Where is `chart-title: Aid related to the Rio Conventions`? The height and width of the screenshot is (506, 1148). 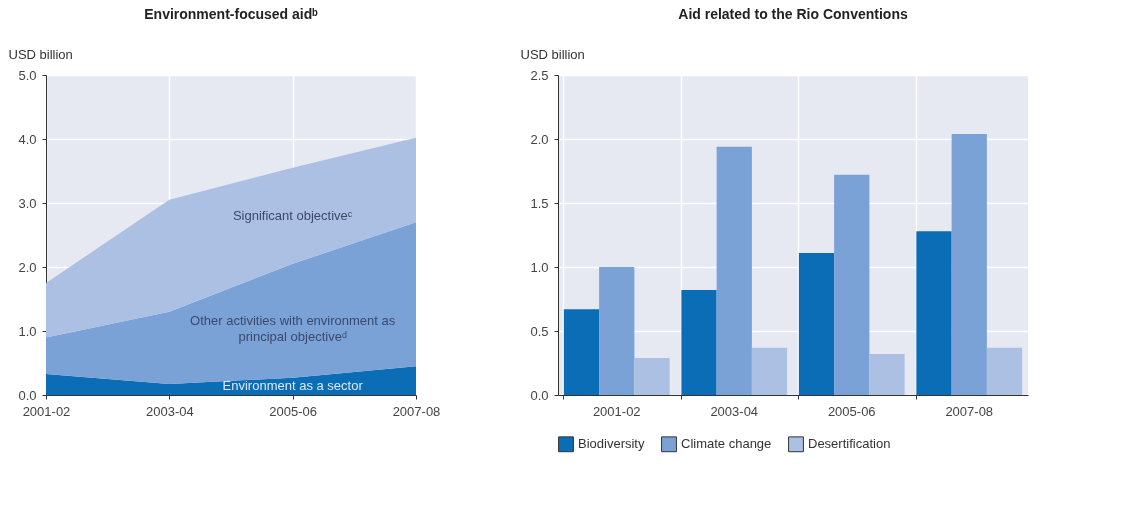
chart-title: Aid related to the Rio Conventions is located at coordinates (793, 14).